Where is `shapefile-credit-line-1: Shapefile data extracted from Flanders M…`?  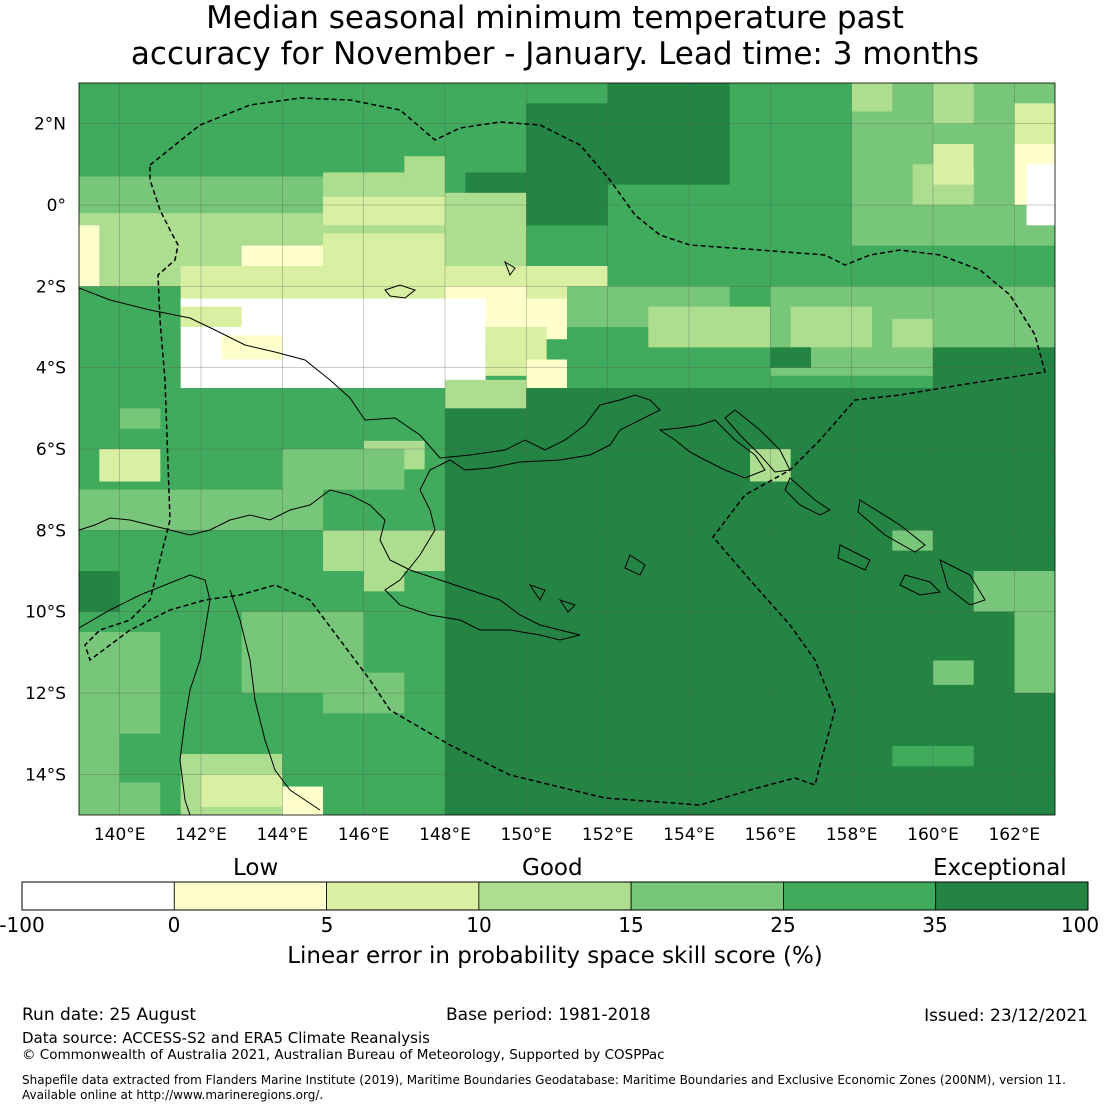 shapefile-credit-line-1: Shapefile data extracted from Flanders M… is located at coordinates (544, 1080).